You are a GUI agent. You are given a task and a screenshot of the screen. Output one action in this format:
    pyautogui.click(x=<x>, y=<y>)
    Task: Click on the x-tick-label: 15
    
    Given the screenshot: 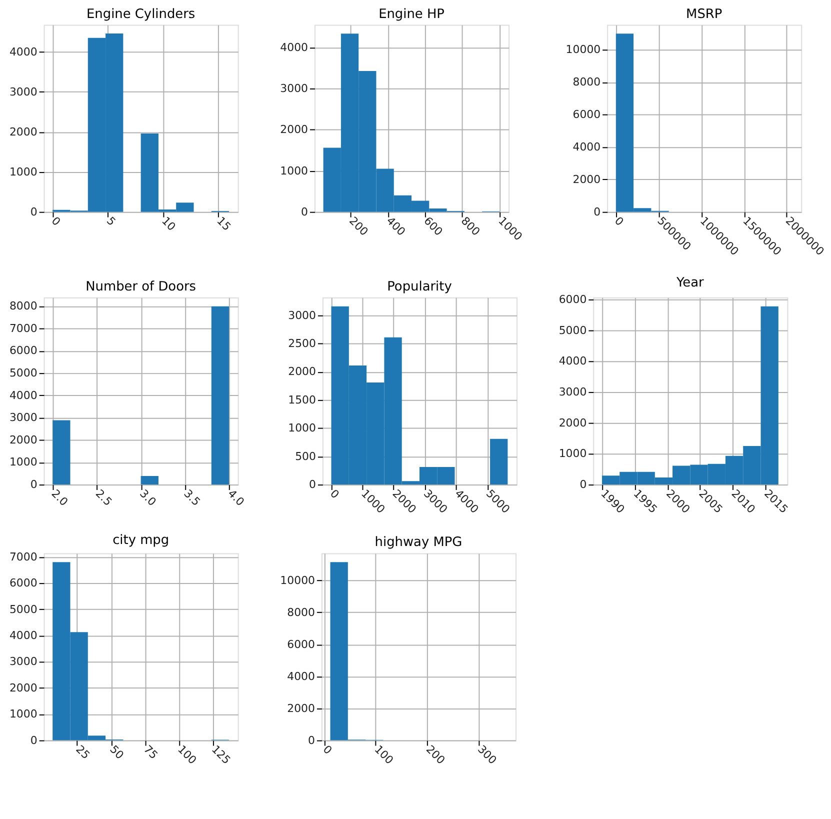 What is the action you would take?
    pyautogui.click(x=224, y=224)
    